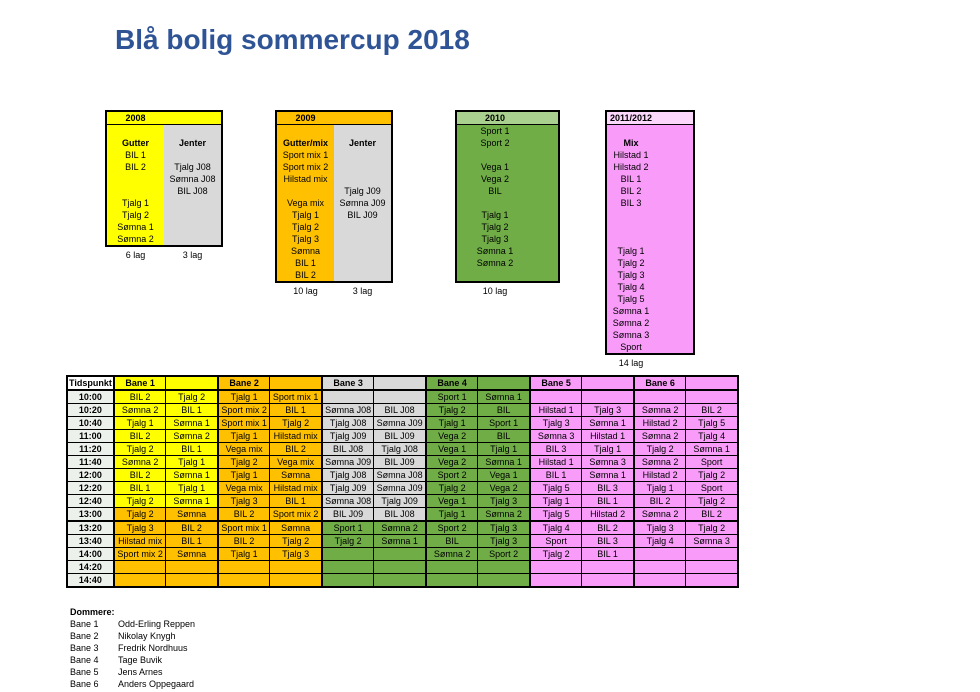 This screenshot has height=692, width=980. I want to click on referee-bane-label: Bane 1, so click(84, 624).